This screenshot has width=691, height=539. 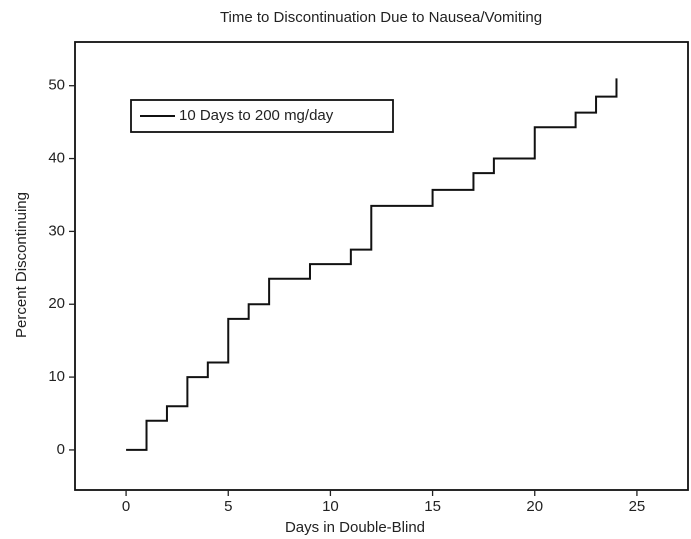 I want to click on y-tick-label: 0, so click(x=61, y=449).